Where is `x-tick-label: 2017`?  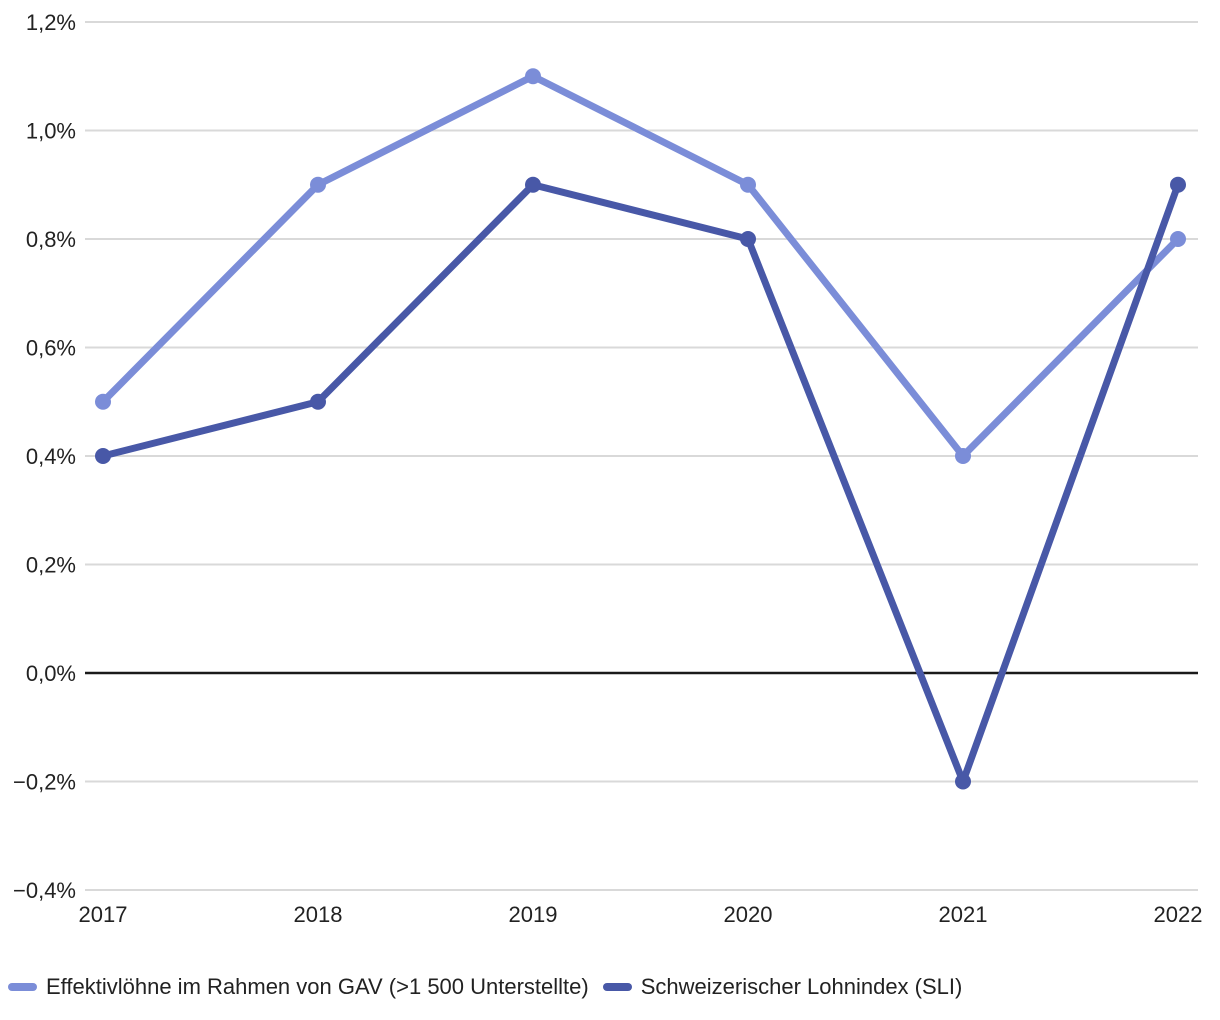 x-tick-label: 2017 is located at coordinates (103, 914).